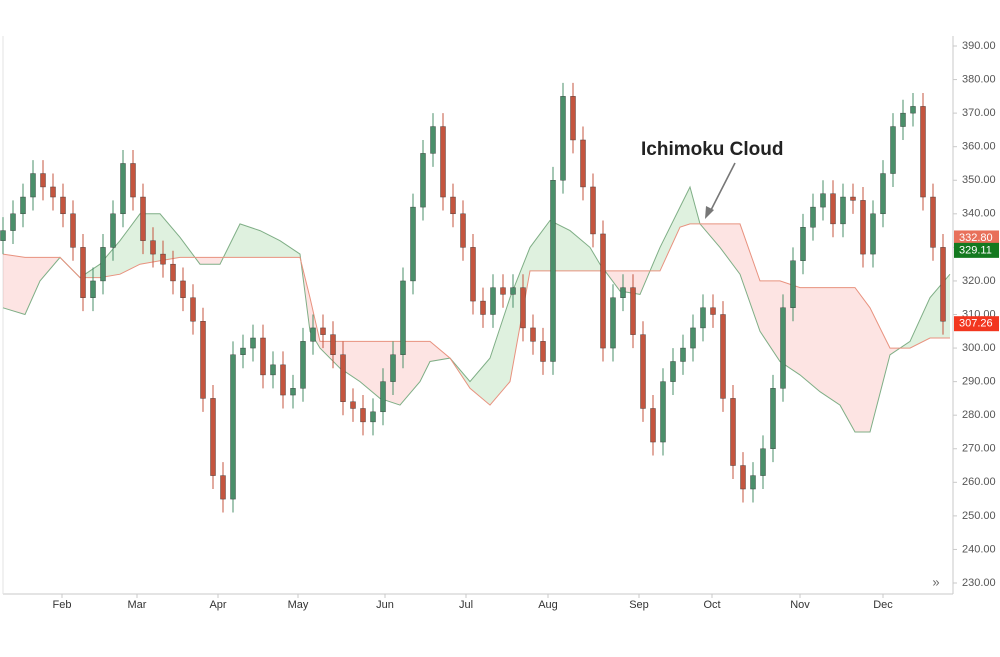 The image size is (1000, 657). Describe the element at coordinates (979, 79) in the screenshot. I see `y-tick-label: 380.00` at that location.